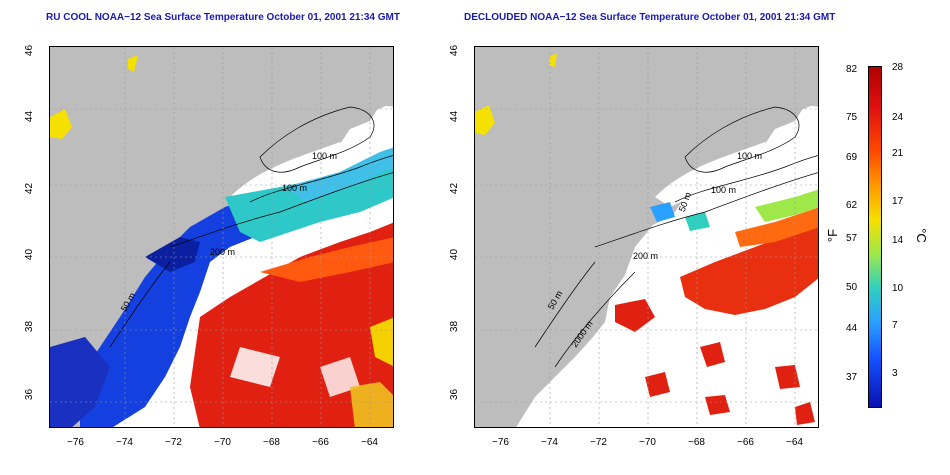 The height and width of the screenshot is (475, 950). Describe the element at coordinates (898, 67) in the screenshot. I see `celsius-tick: 28` at that location.